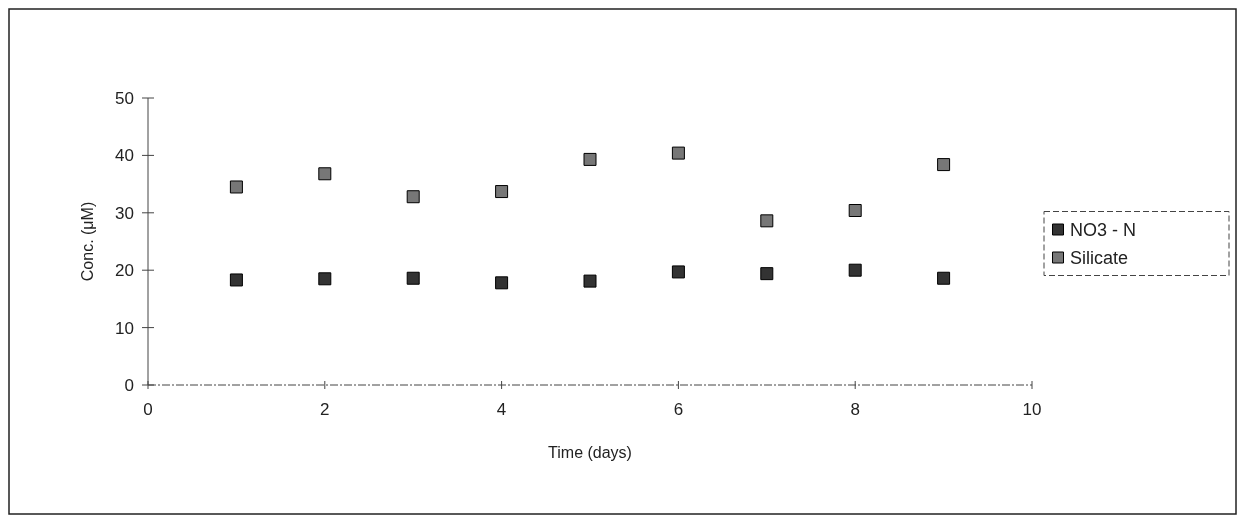 The width and height of the screenshot is (1245, 523). I want to click on x-tick-label: 8, so click(855, 409).